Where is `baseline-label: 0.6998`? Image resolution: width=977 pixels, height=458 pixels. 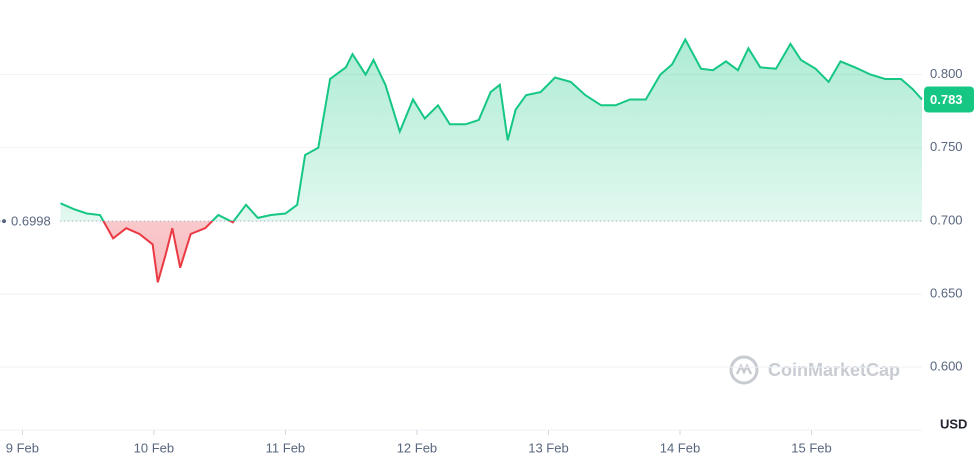
baseline-label: 0.6998 is located at coordinates (31, 221).